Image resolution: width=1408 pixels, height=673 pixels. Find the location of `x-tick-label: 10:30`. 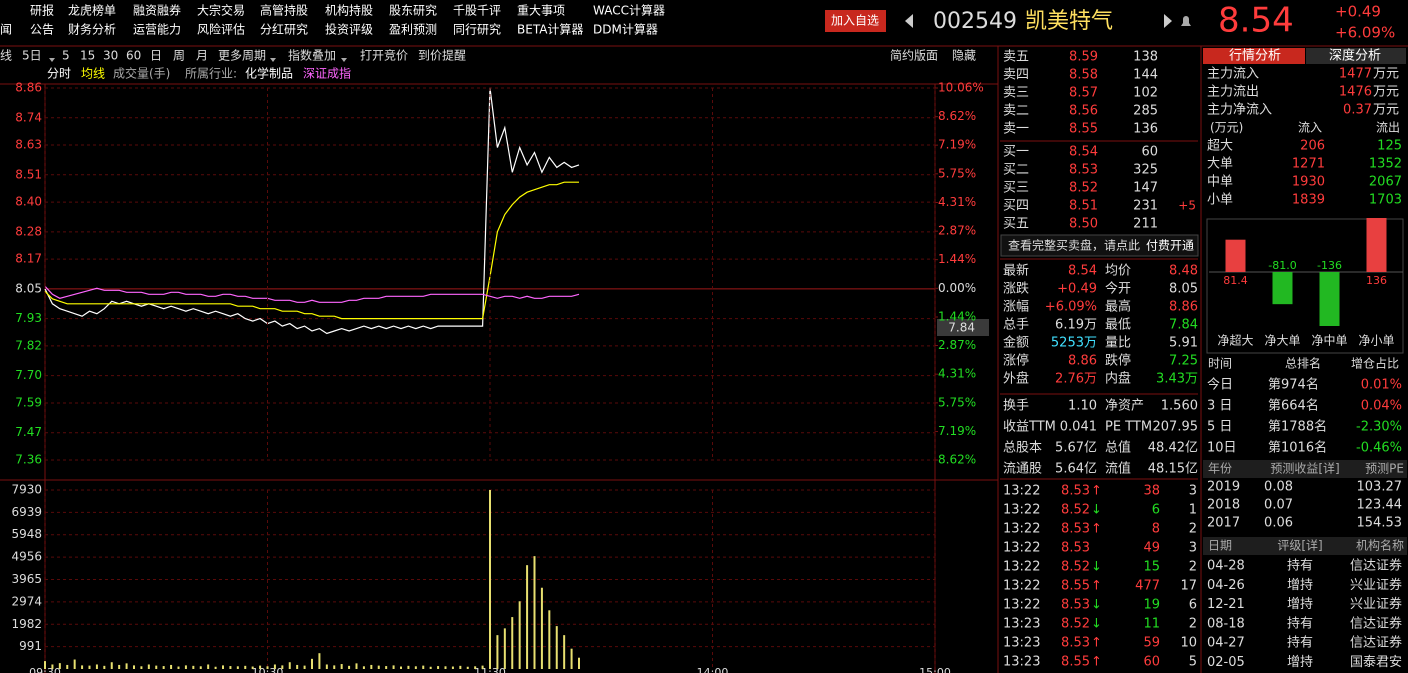

x-tick-label: 10:30 is located at coordinates (268, 669).